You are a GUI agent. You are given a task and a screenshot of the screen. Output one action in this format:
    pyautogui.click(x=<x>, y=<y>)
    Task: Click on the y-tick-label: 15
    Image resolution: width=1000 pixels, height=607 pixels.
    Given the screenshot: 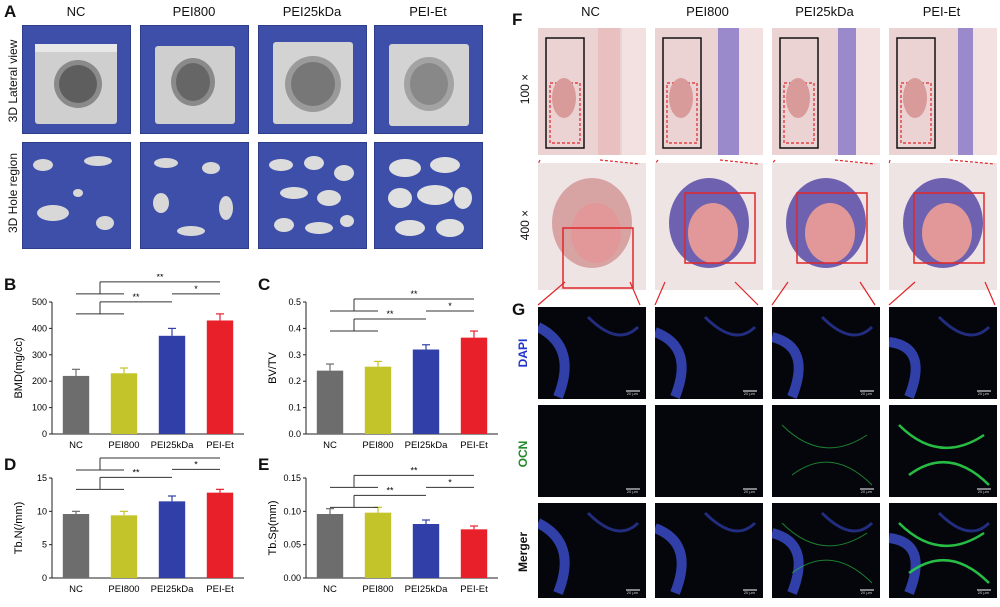 What is the action you would take?
    pyautogui.click(x=42, y=478)
    